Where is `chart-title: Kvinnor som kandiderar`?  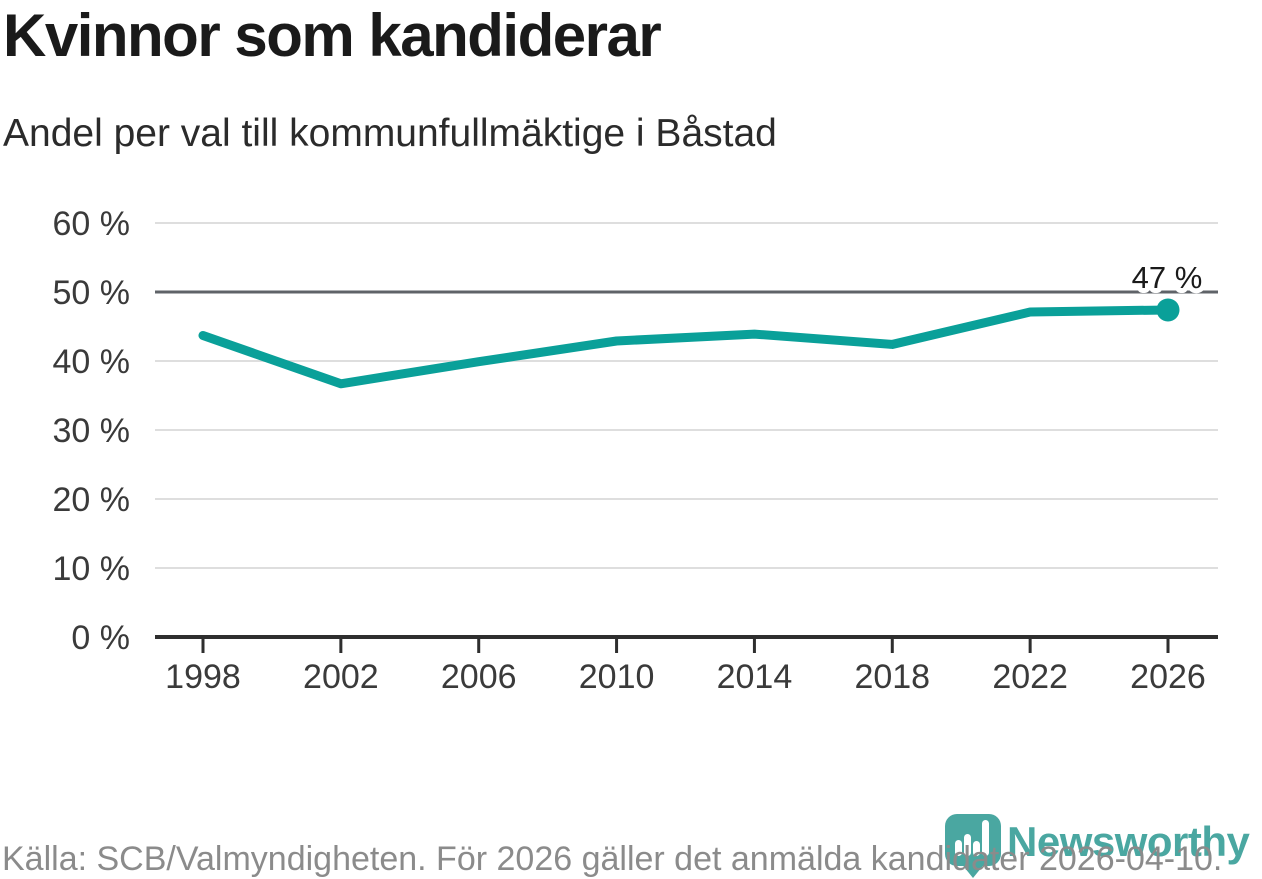
chart-title: Kvinnor som kandiderar is located at coordinates (332, 35).